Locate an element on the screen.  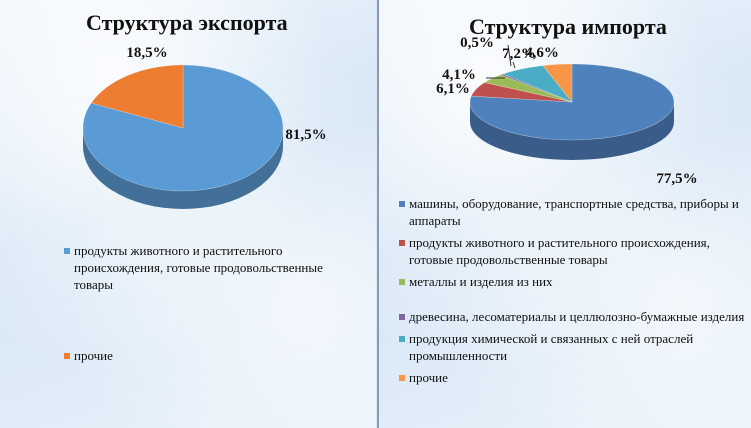
legend-item-2: металлы и изделия из них is located at coordinates (574, 281).